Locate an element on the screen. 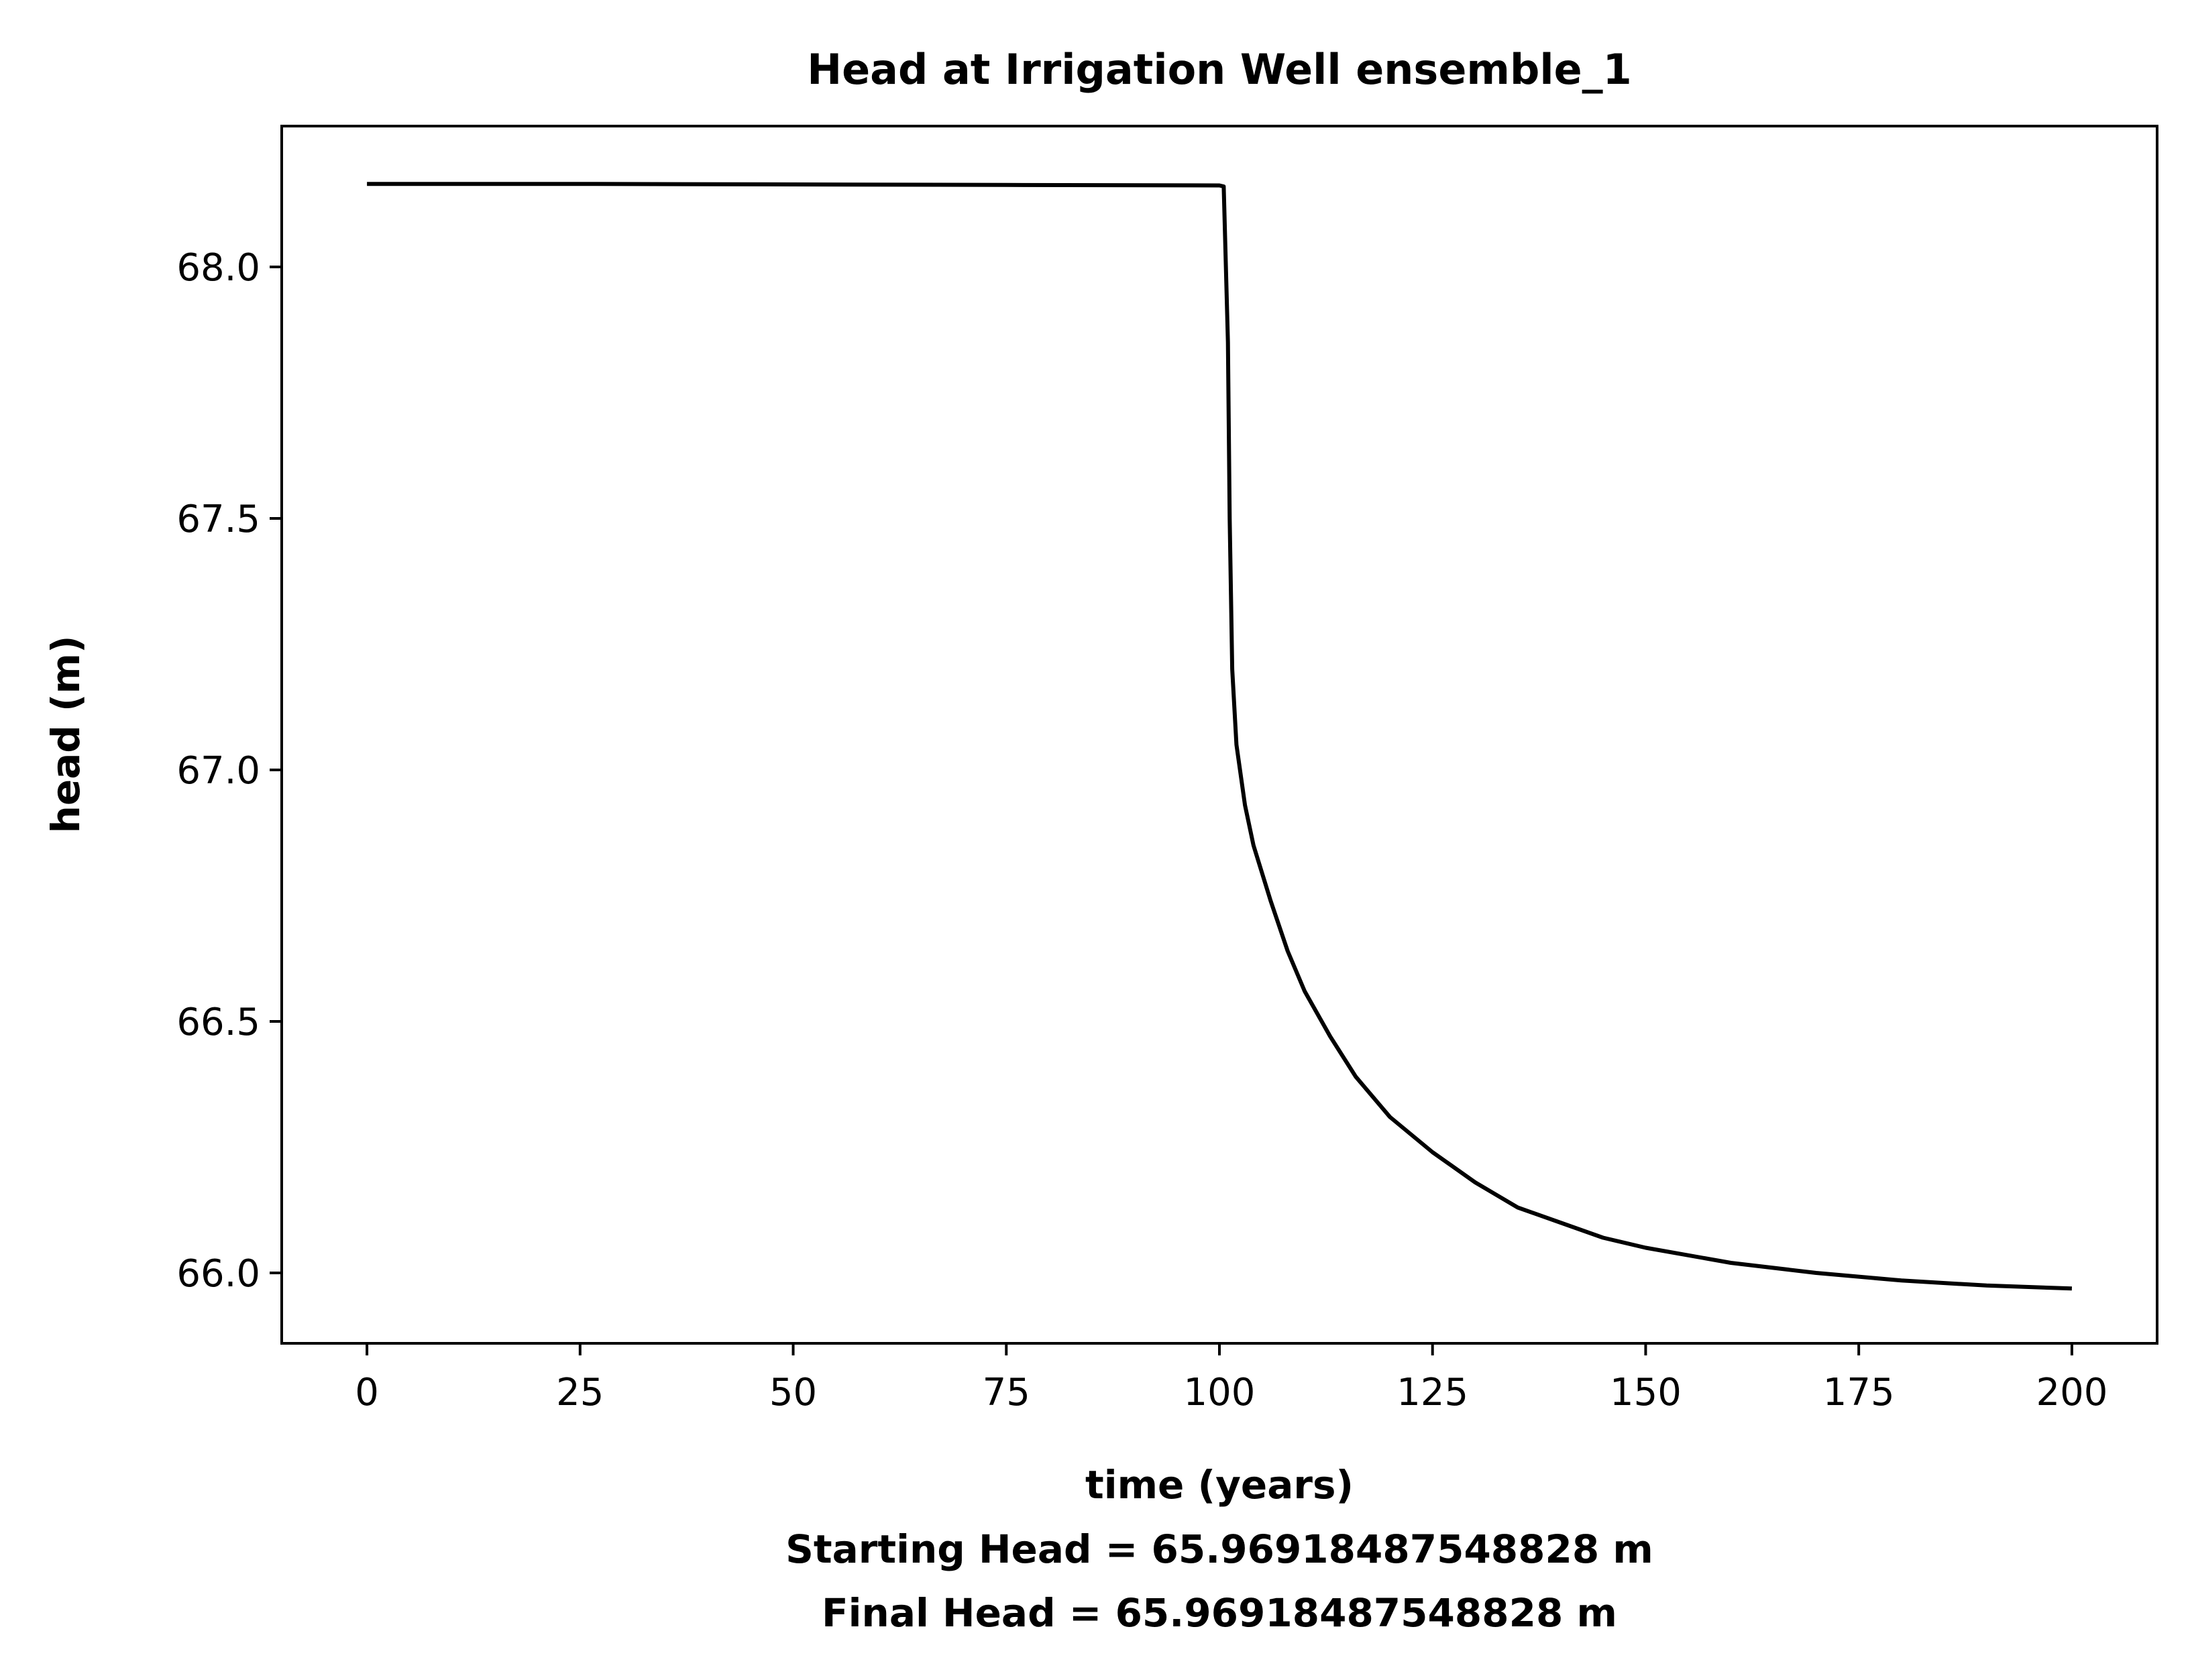 This screenshot has height=1680, width=2192. x-tick-label: 100 is located at coordinates (1220, 1392).